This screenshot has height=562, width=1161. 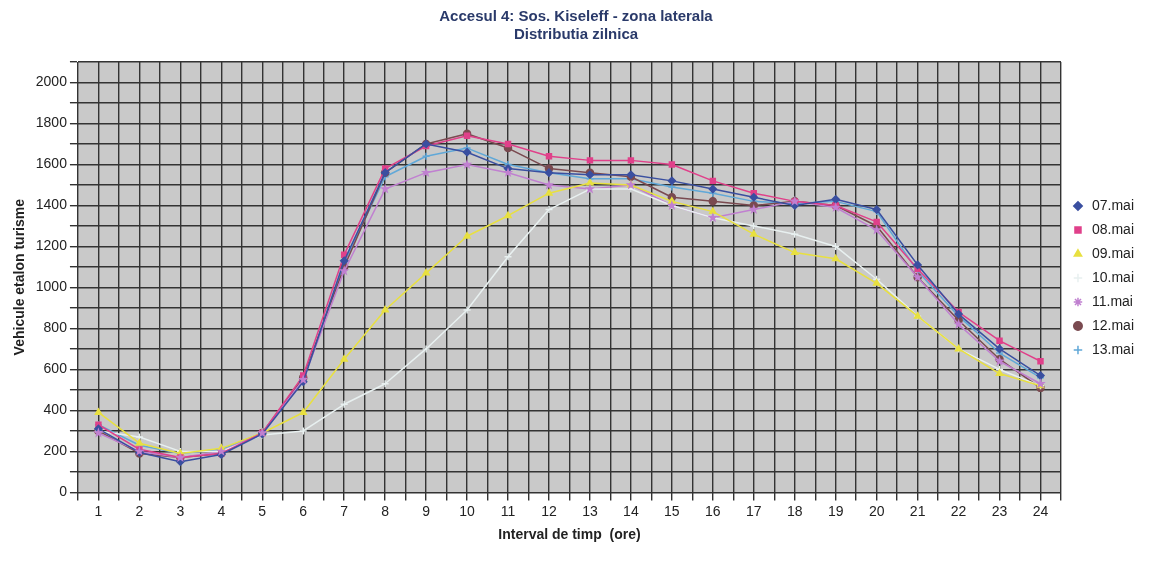 I want to click on y-tick-label: 800, so click(x=55, y=327).